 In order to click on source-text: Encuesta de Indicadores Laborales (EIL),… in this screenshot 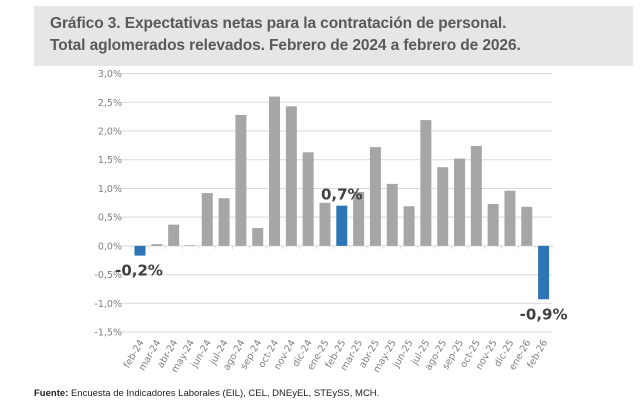, I will do `click(224, 393)`.